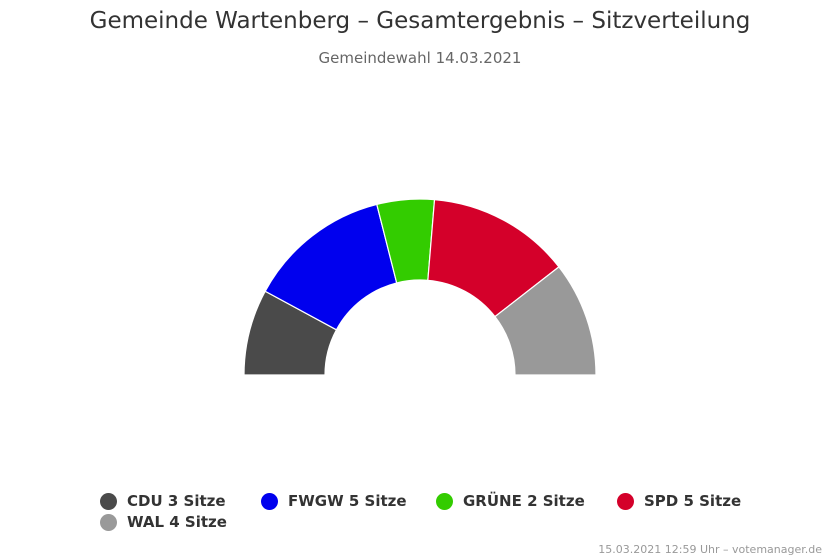 The width and height of the screenshot is (840, 560). Describe the element at coordinates (710, 549) in the screenshot. I see `credit-text: 15.03.2021 12:59 Uhr – votemanager.de` at that location.